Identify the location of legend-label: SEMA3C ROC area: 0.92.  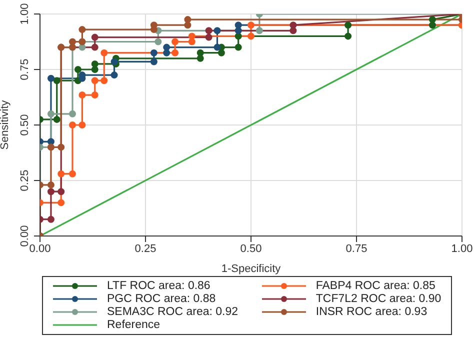
(172, 312).